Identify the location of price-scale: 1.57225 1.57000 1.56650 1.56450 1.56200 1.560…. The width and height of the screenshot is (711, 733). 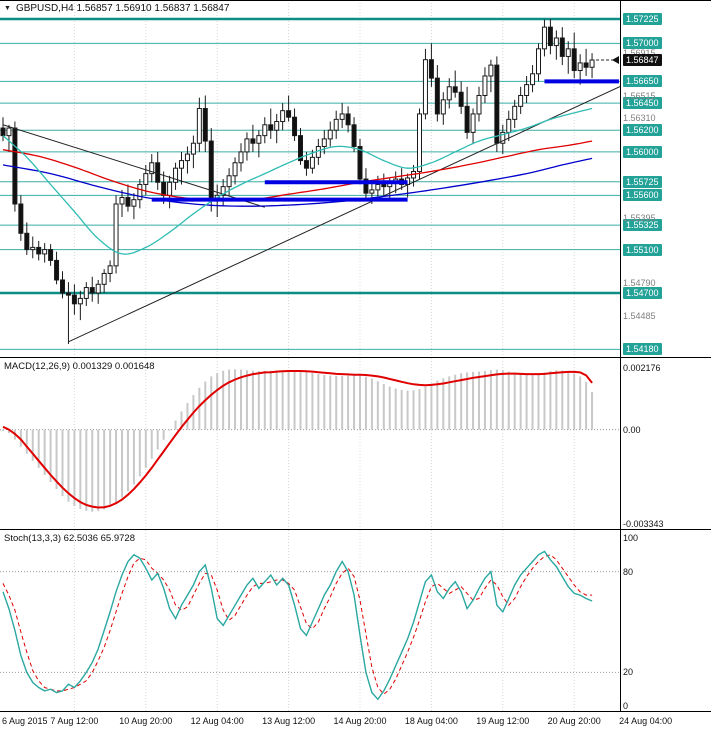
(666, 356).